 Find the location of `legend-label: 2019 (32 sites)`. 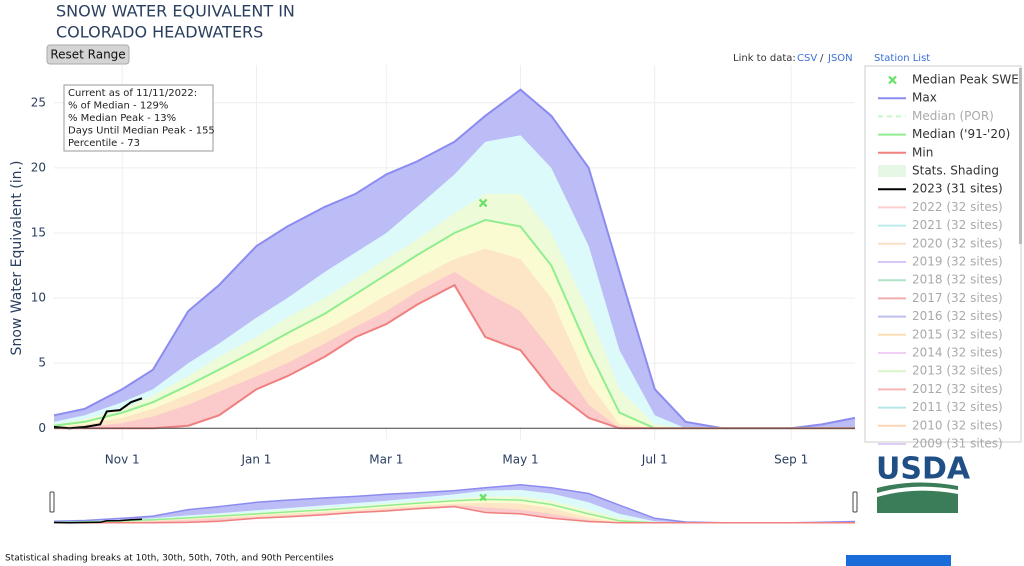

legend-label: 2019 (32 sites) is located at coordinates (957, 262).